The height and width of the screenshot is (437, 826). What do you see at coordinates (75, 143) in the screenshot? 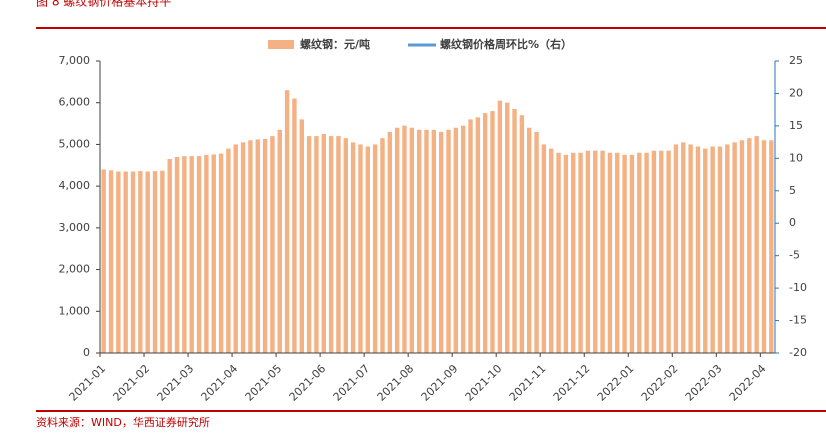
I see `y-tick-label: 5,000` at bounding box center [75, 143].